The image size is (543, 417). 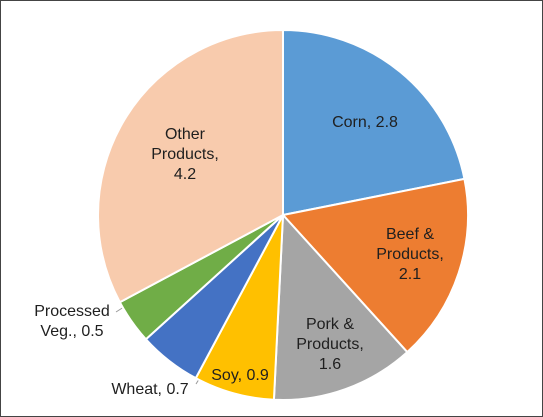 I want to click on data-label: Wheat, 0.7, so click(x=150, y=389).